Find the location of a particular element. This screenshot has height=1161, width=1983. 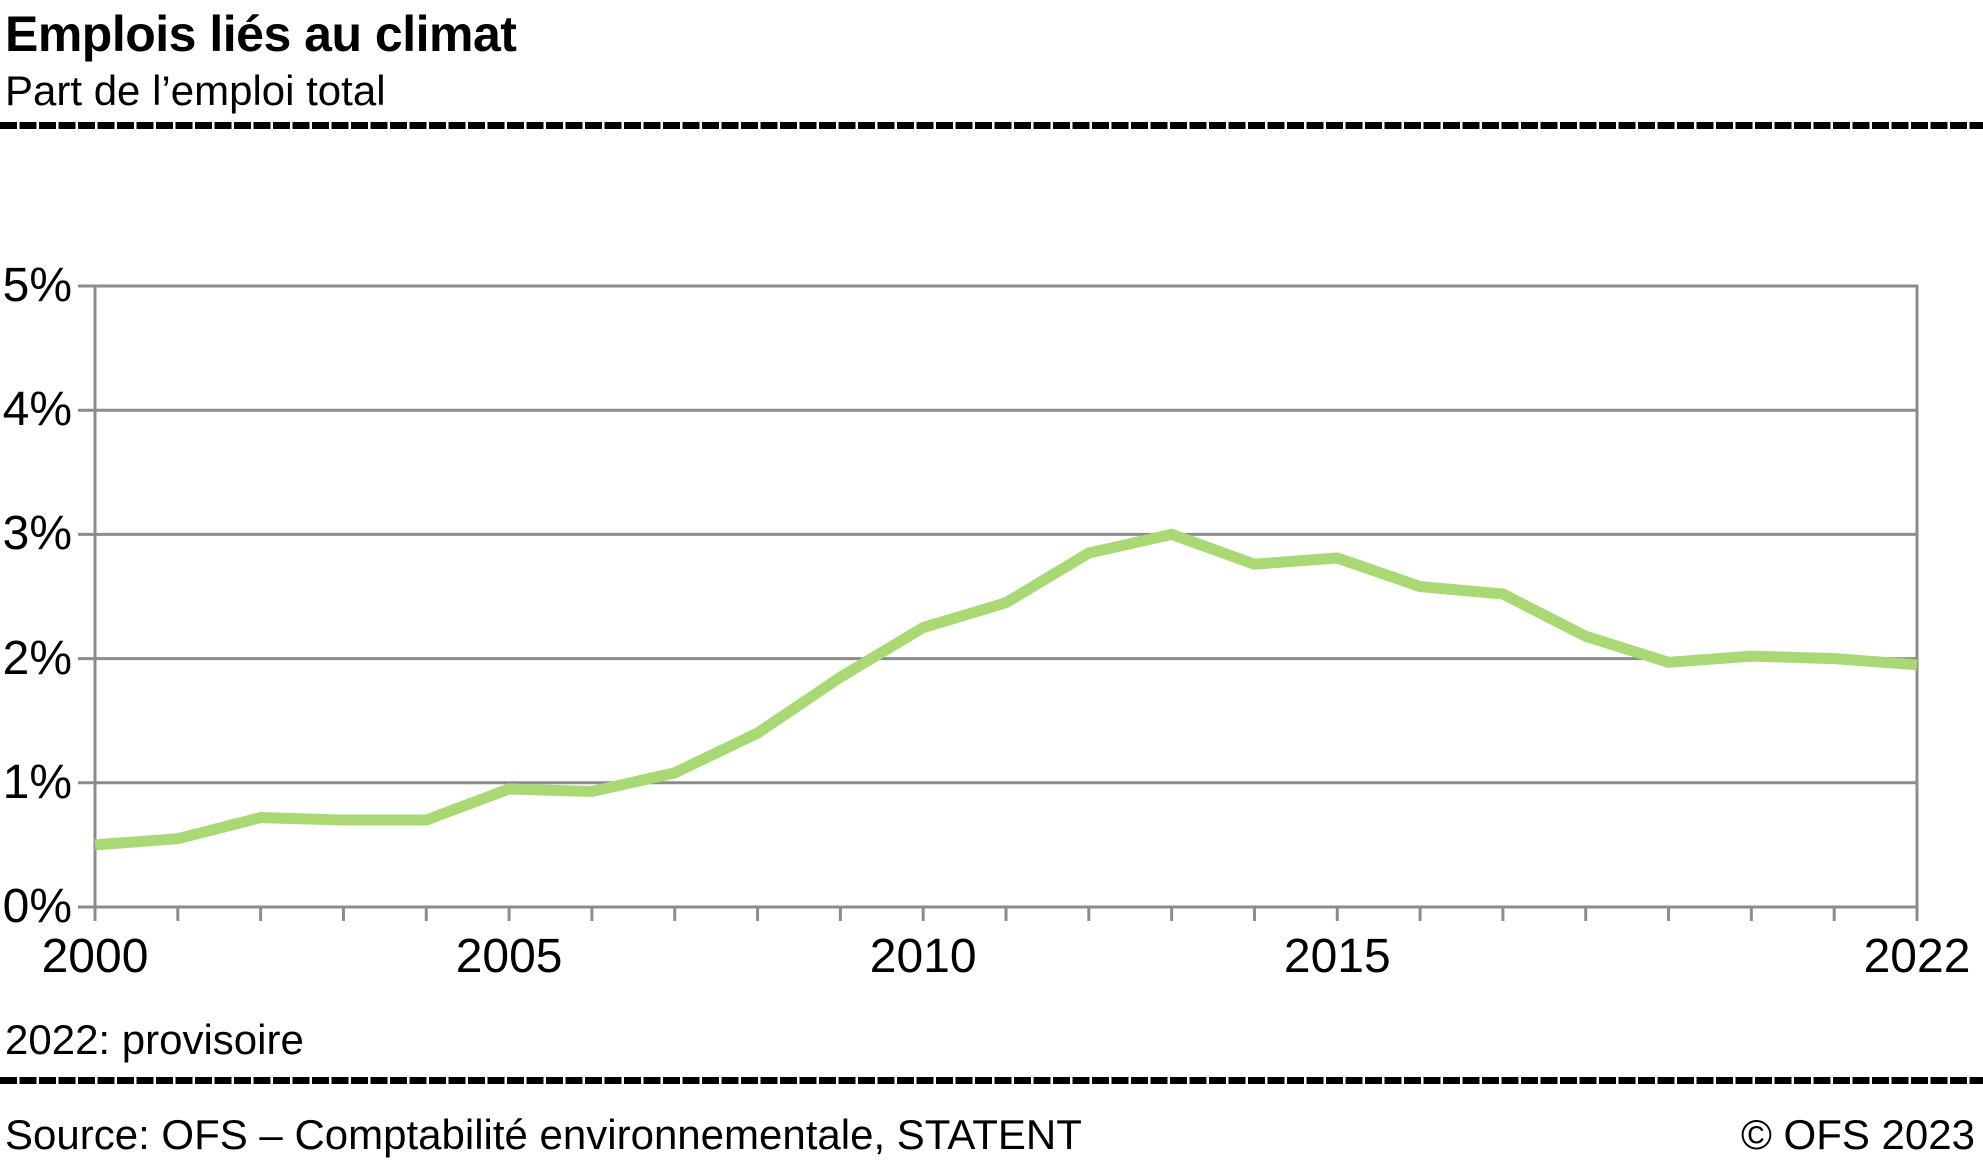

chart-footnote: 2022: provisoire is located at coordinates (154, 1039).